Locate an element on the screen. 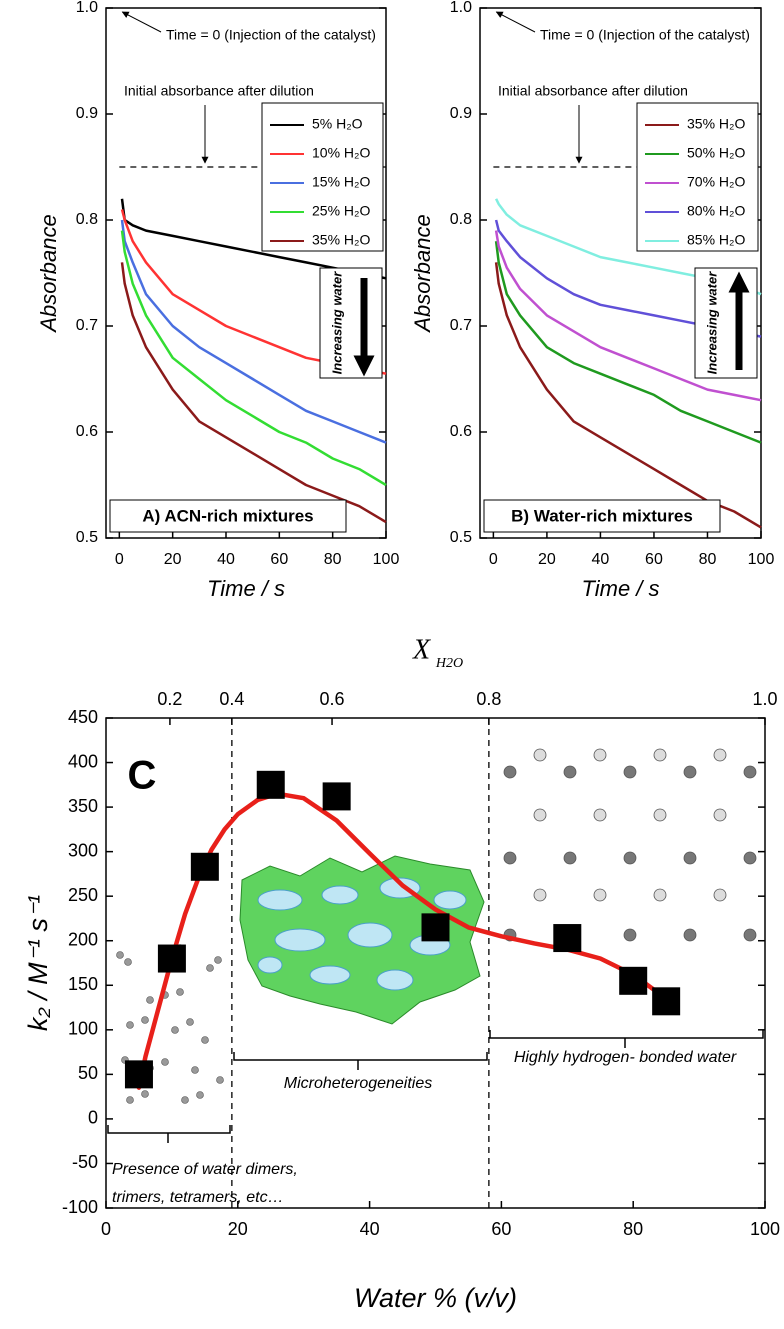  y-tick-label: 0 is located at coordinates (93, 1118).